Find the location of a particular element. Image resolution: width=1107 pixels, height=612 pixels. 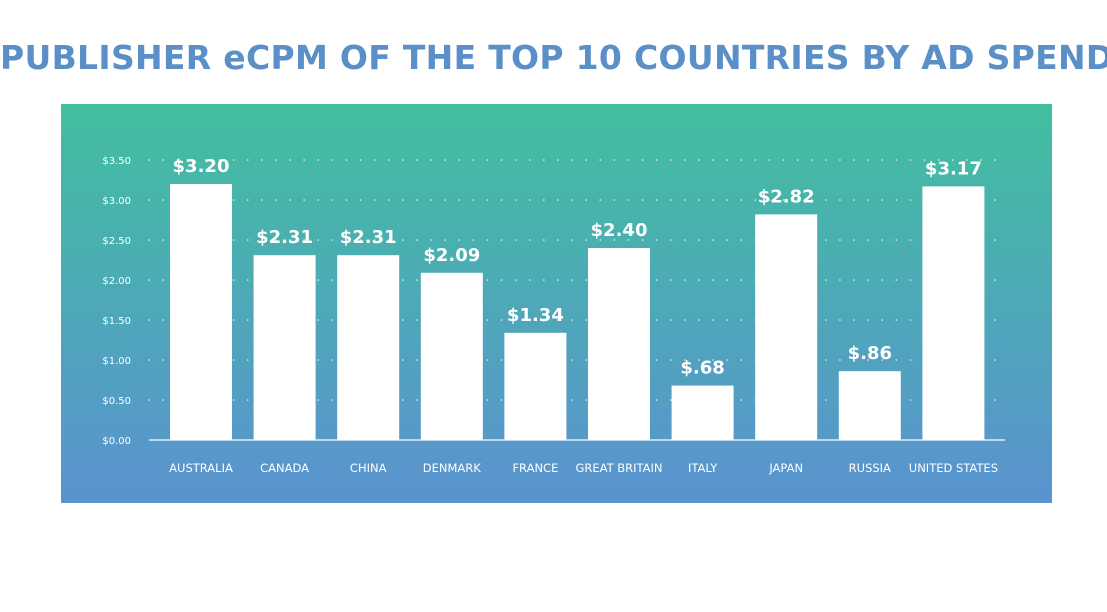

x-tick-label: JAPAN is located at coordinates (785, 468).